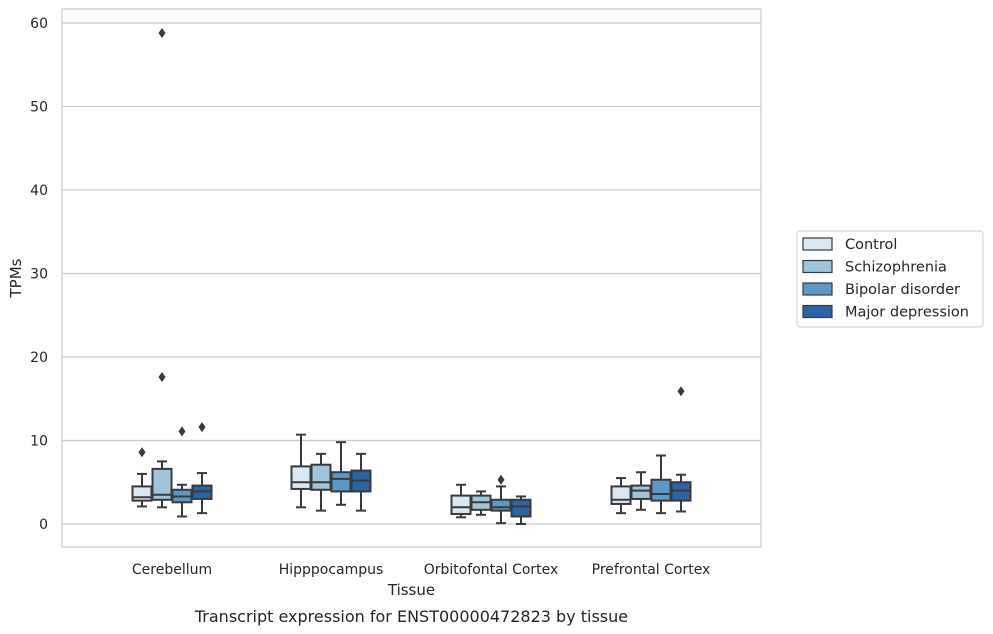  What do you see at coordinates (491, 570) in the screenshot?
I see `x-tick-label: Orbitofontal Cortex` at bounding box center [491, 570].